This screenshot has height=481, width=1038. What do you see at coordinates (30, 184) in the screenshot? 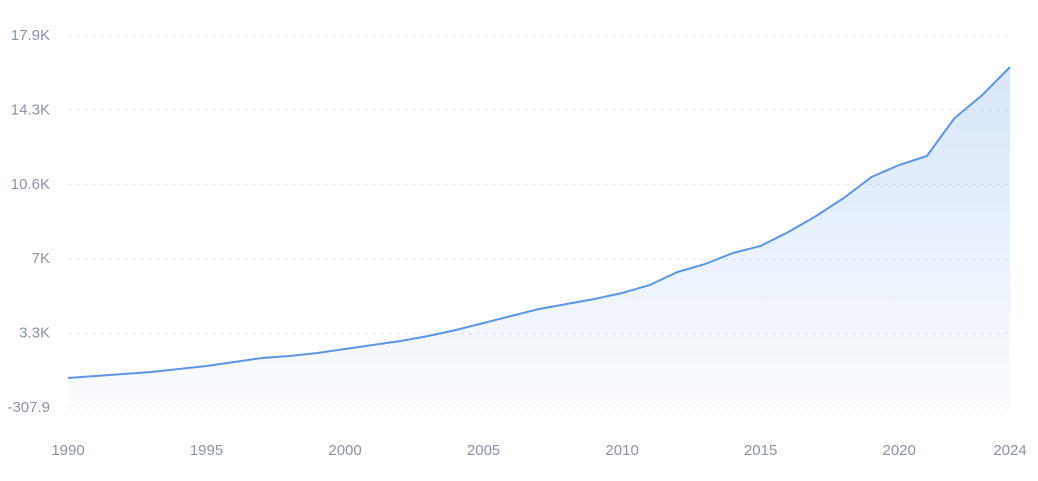
I see `y-tick-label: 10.6K` at bounding box center [30, 184].